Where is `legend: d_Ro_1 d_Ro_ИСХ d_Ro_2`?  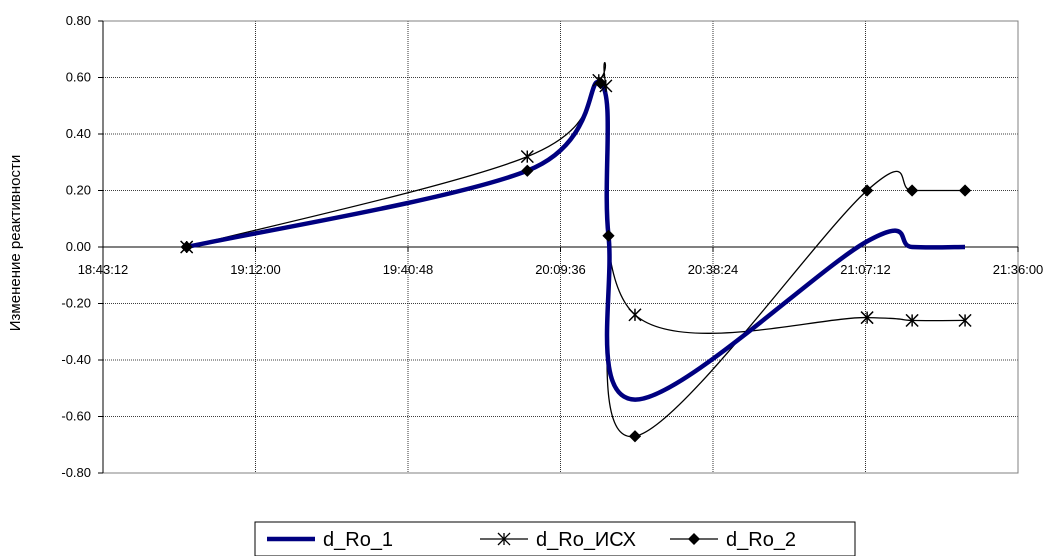 legend: d_Ro_1 d_Ro_ИСХ d_Ro_2 is located at coordinates (555, 538).